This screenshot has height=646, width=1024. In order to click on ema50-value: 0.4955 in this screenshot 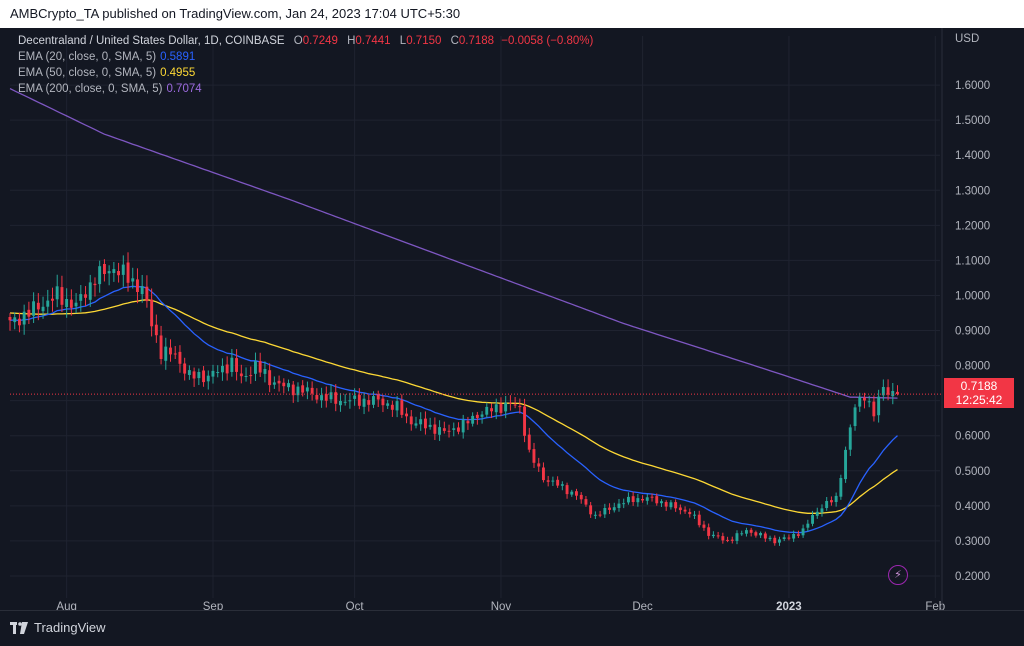, I will do `click(178, 73)`.